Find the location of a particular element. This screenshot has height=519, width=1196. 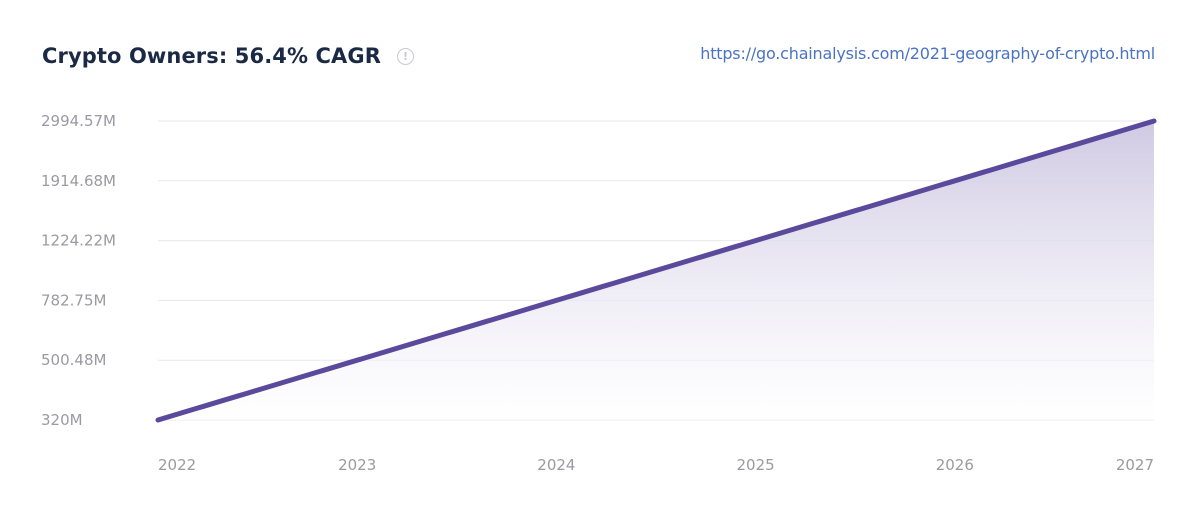

x-tick-label: 2027 is located at coordinates (1135, 465).